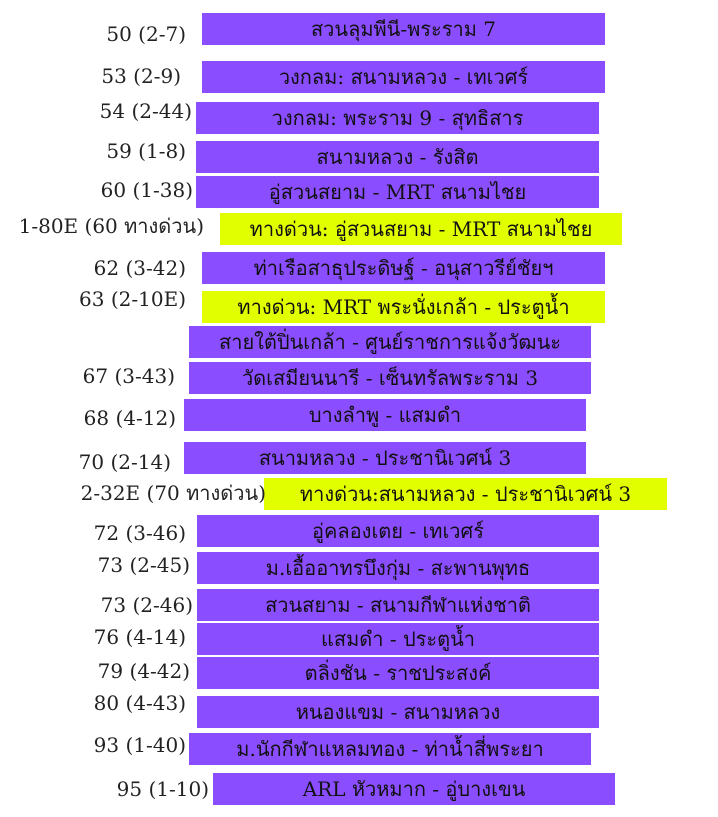  I want to click on route-bar: สายใต้ปิ่นเกล้า - ศูนย์ราชการแจ้งวัฒนะ, so click(390, 342).